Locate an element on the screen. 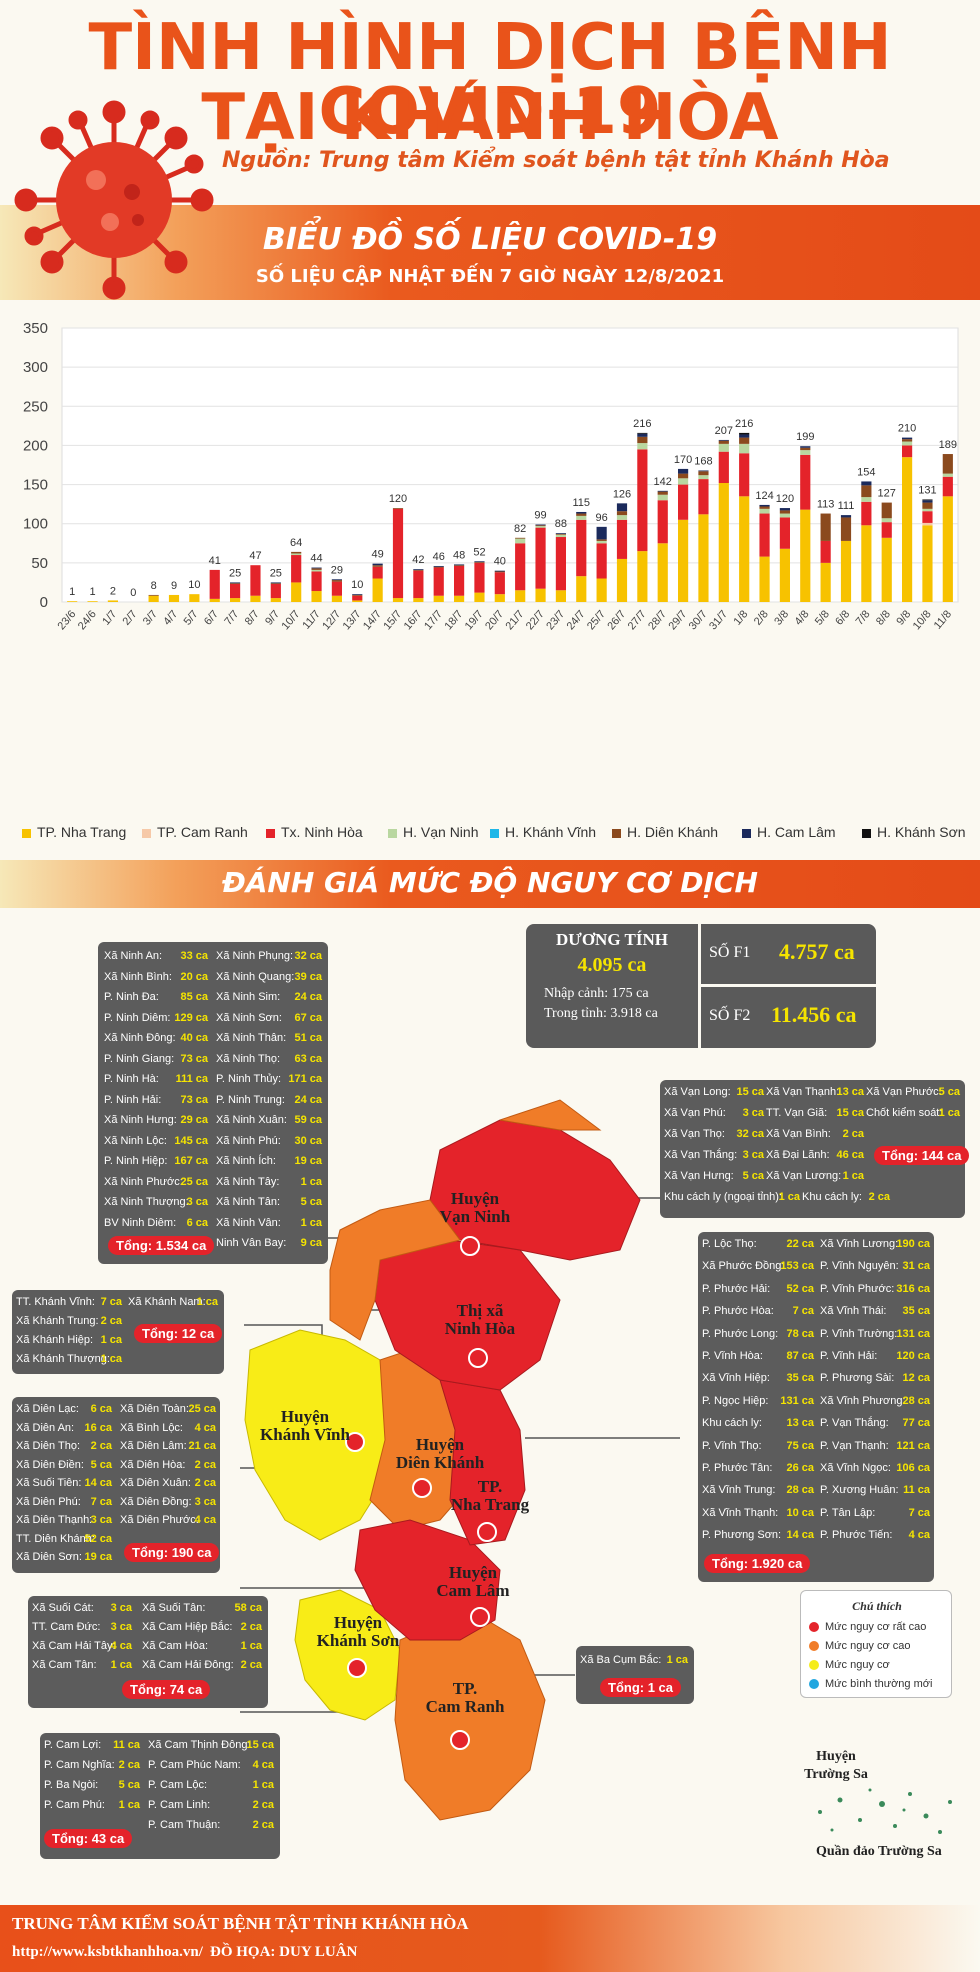  data-label: 168 is located at coordinates (703, 461).